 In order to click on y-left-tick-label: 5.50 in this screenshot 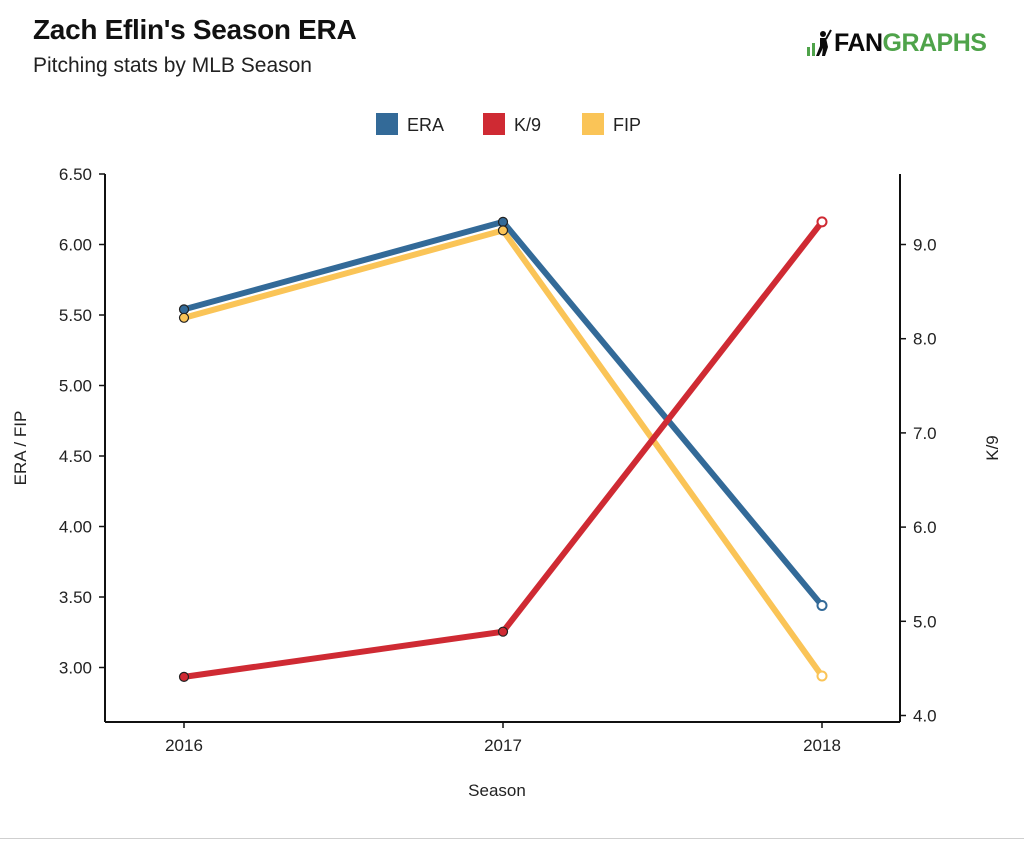, I will do `click(75, 315)`.